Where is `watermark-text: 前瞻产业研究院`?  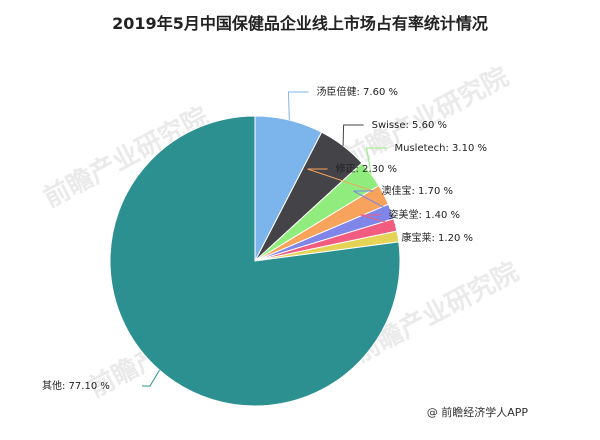
watermark-text: 前瞻产业研究院 is located at coordinates (425, 117).